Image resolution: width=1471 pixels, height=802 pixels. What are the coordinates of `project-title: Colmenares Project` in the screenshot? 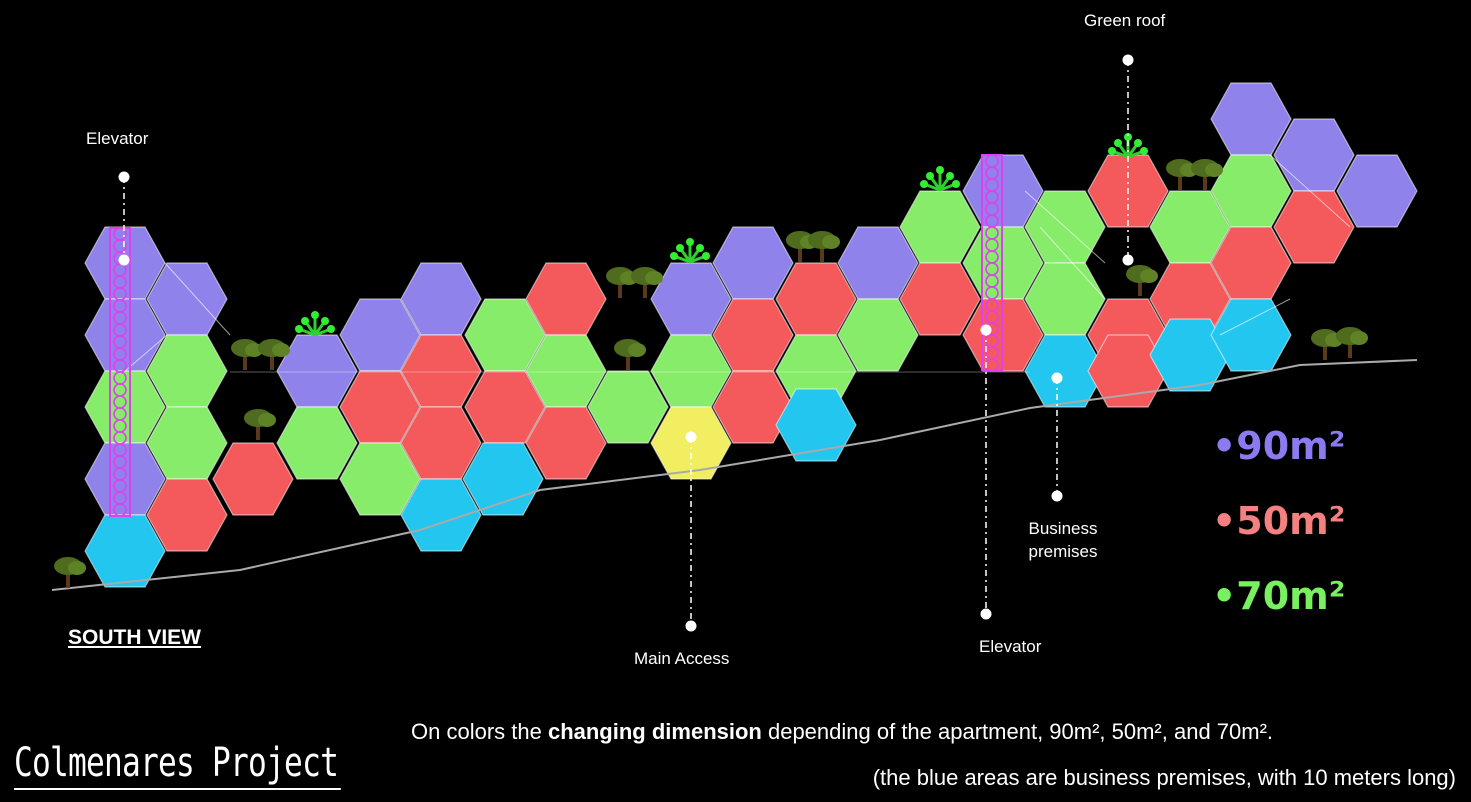 It's located at (178, 764).